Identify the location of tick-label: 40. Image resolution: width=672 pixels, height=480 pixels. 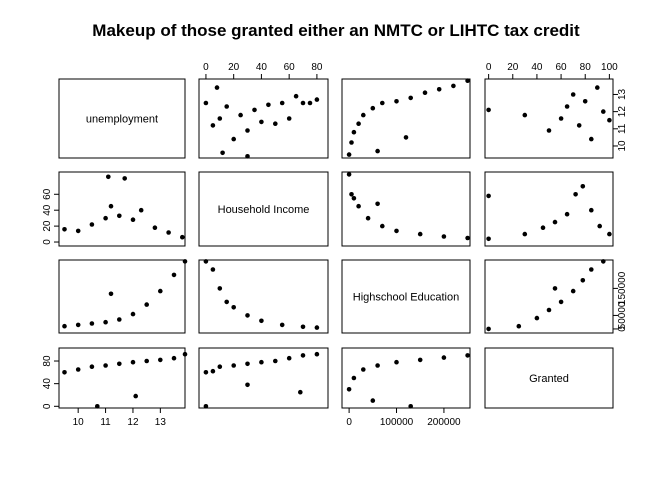
(47, 384).